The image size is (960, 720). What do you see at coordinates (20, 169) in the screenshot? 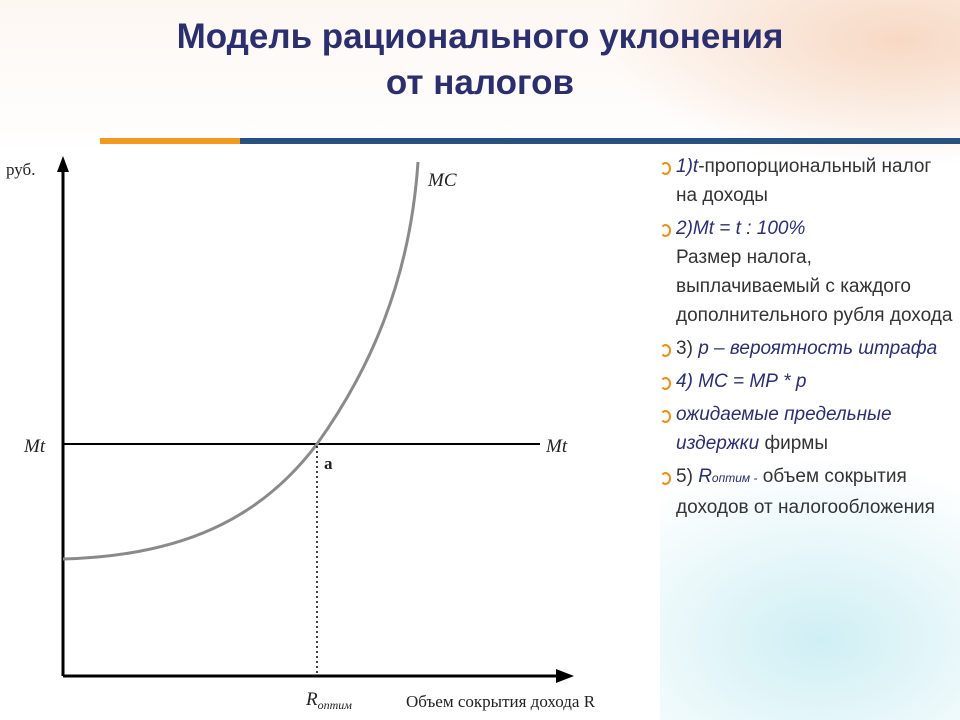
I see `y-axis-label: руб.` at bounding box center [20, 169].